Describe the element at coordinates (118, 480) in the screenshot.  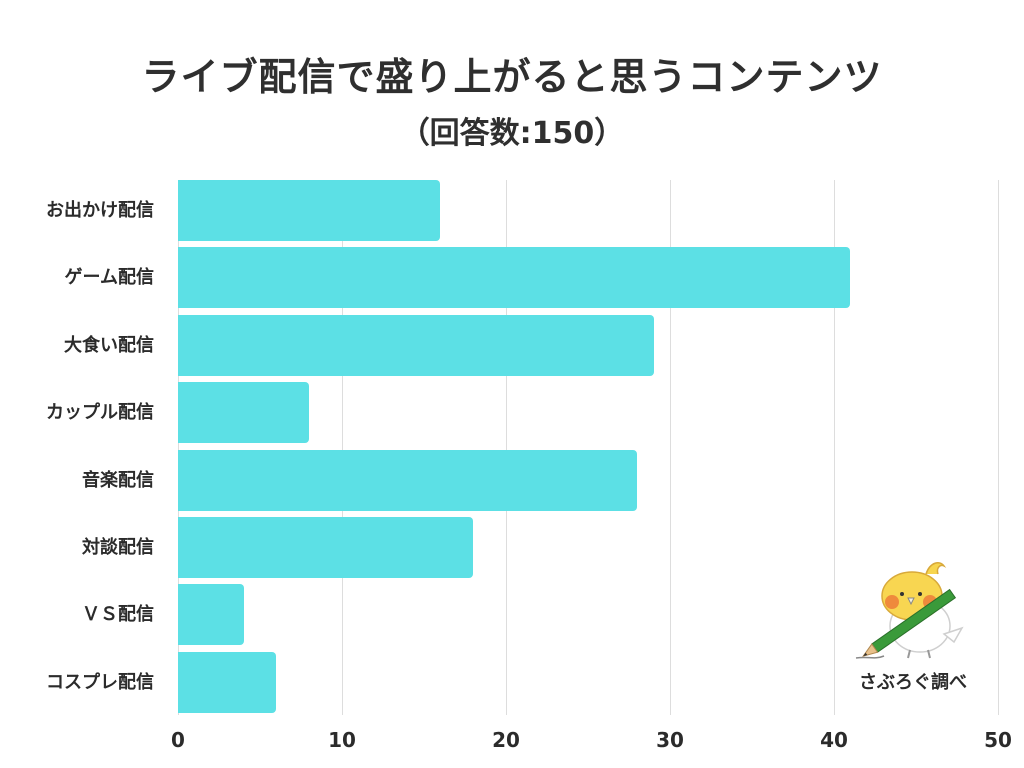
I see `category-label: 音楽配信` at that location.